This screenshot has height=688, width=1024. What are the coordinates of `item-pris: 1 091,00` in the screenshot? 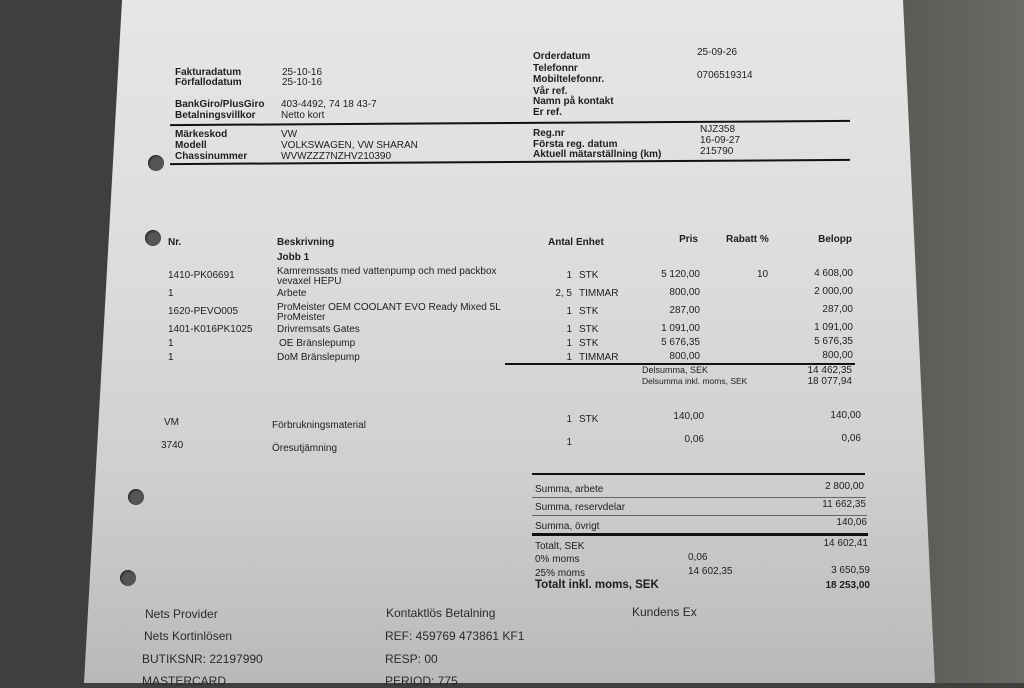 It's located at (680, 328).